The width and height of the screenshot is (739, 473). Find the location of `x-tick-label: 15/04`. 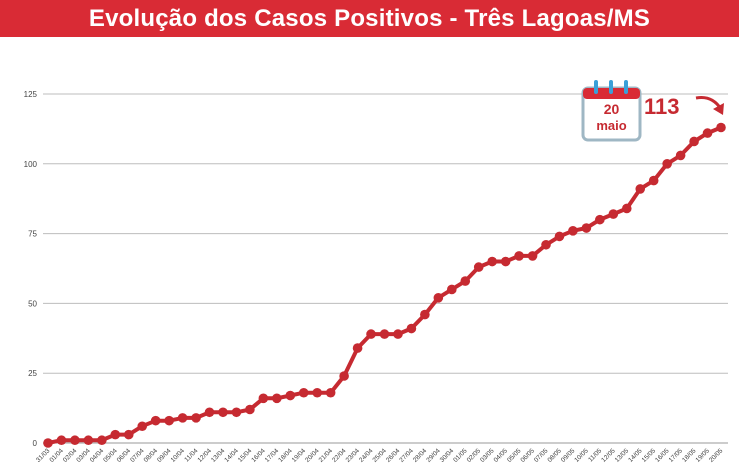

x-tick-label: 15/04 is located at coordinates (245, 455).